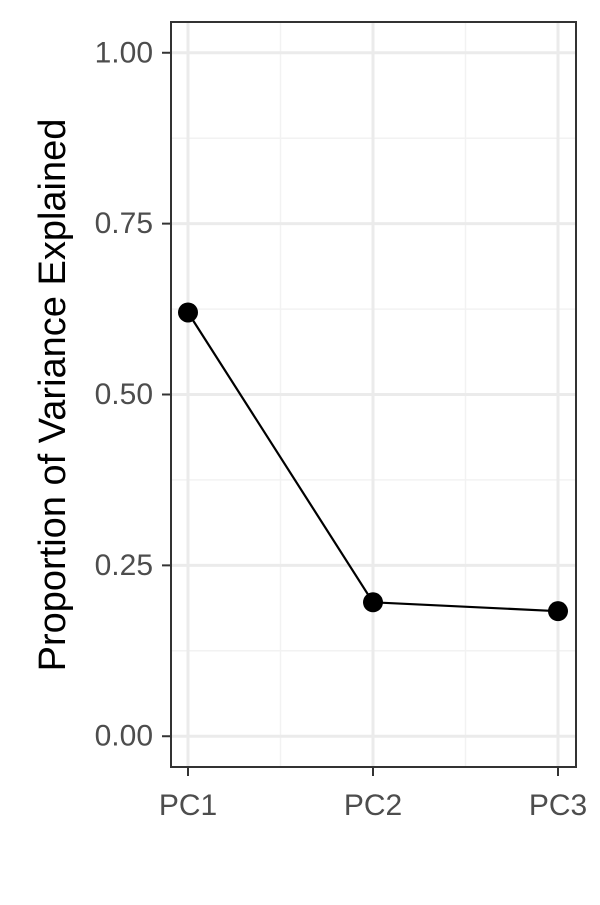 This screenshot has height=905, width=600. I want to click on y-axis: 0.00 0.25 0.50 0.75 1.00, so click(133, 394).